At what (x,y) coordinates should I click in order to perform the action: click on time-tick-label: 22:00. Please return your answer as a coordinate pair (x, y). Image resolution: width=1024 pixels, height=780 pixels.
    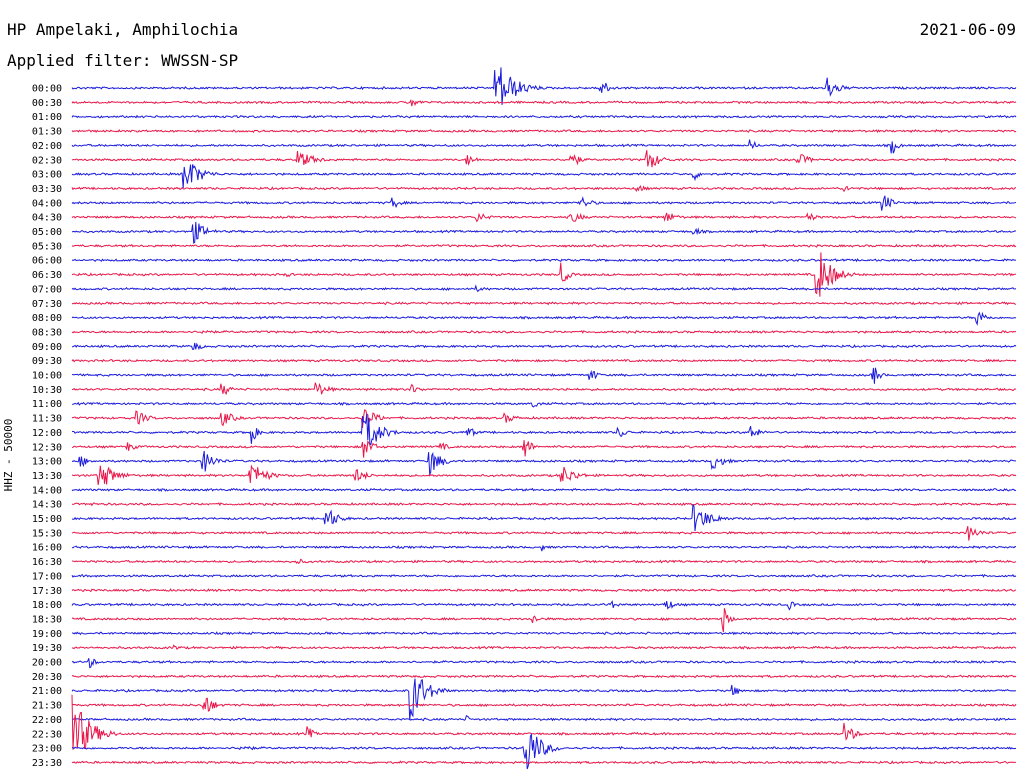
    Looking at the image, I should click on (47, 720).